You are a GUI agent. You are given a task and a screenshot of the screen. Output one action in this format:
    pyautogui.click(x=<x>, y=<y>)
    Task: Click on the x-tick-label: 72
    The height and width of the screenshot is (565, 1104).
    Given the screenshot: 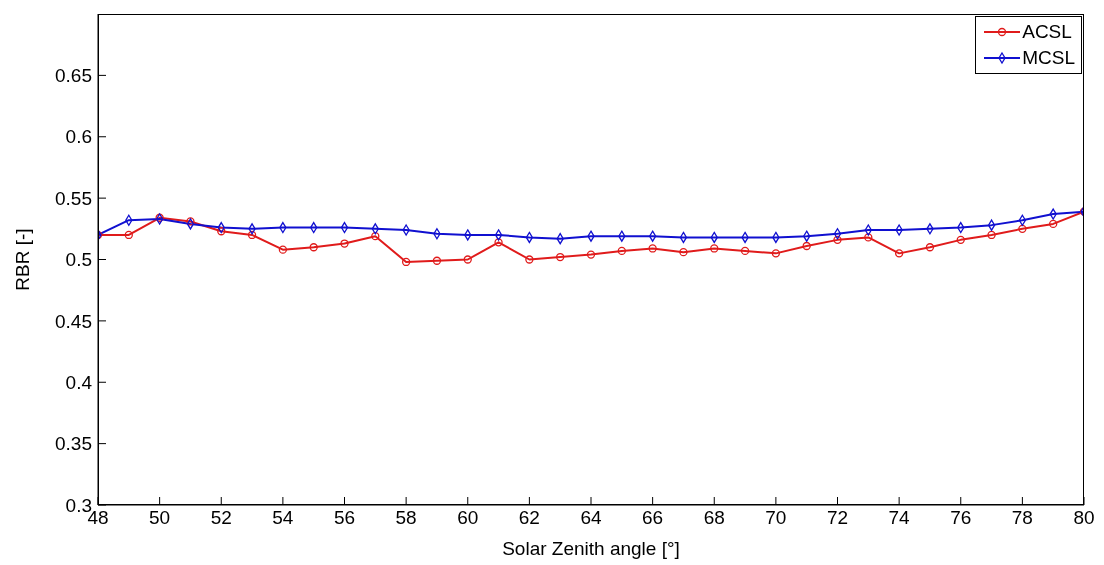 What is the action you would take?
    pyautogui.click(x=837, y=518)
    